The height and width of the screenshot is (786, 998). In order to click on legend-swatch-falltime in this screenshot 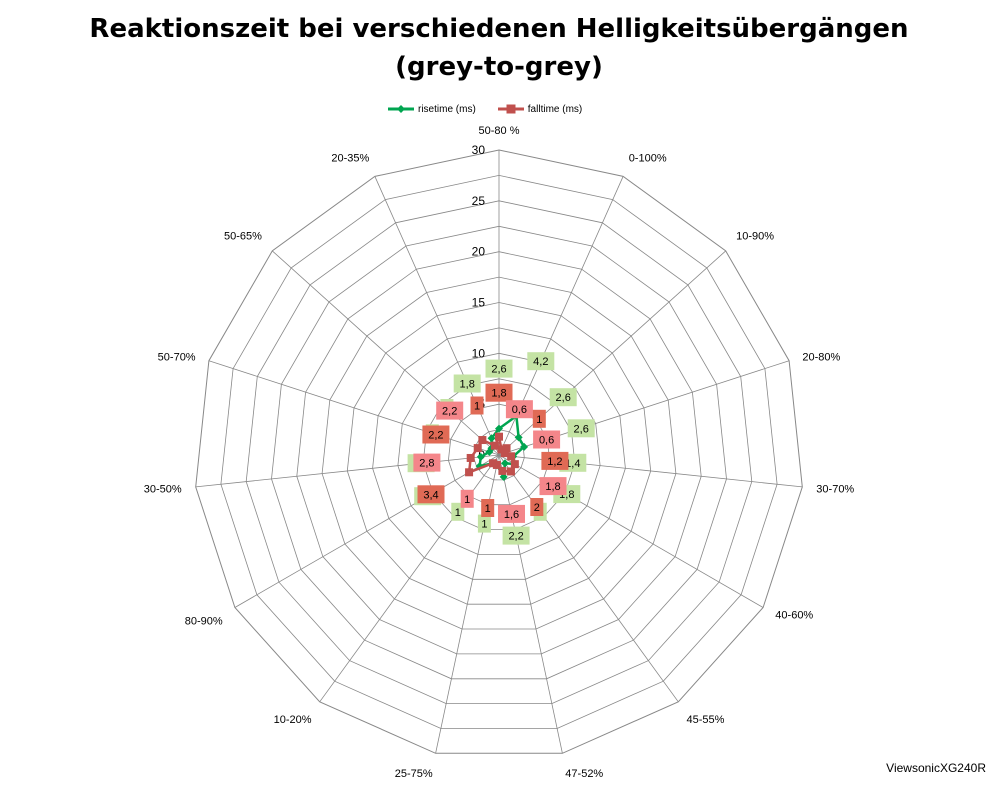, I will do `click(510, 109)`.